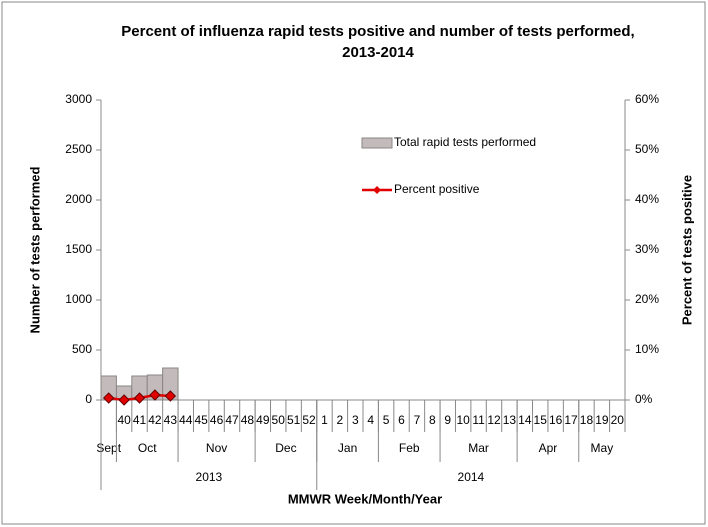  What do you see at coordinates (618, 420) in the screenshot?
I see `x-tick-label: 20` at bounding box center [618, 420].